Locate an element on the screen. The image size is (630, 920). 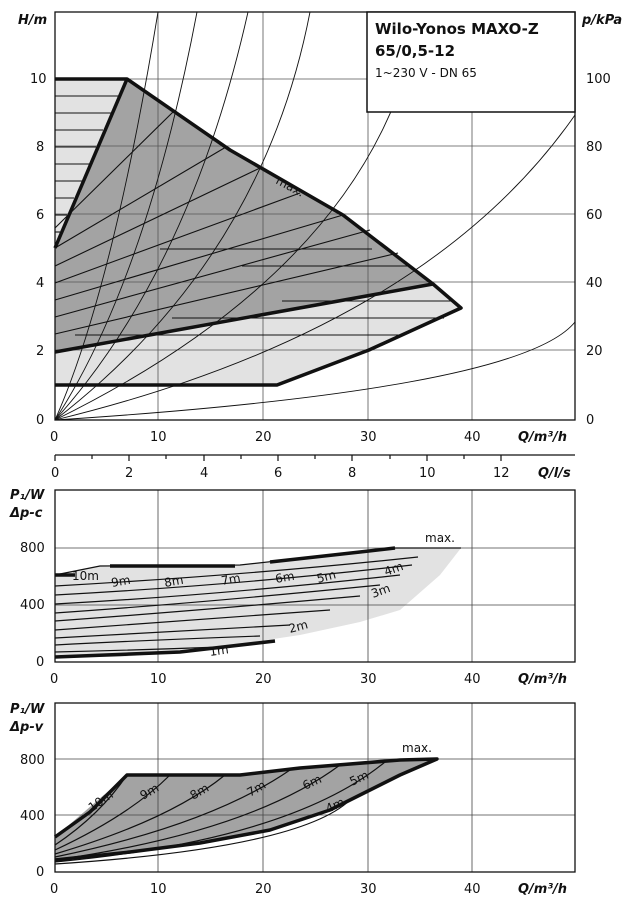
power-dp-c-mode-label: Δp-c is located at coordinates (26, 513).